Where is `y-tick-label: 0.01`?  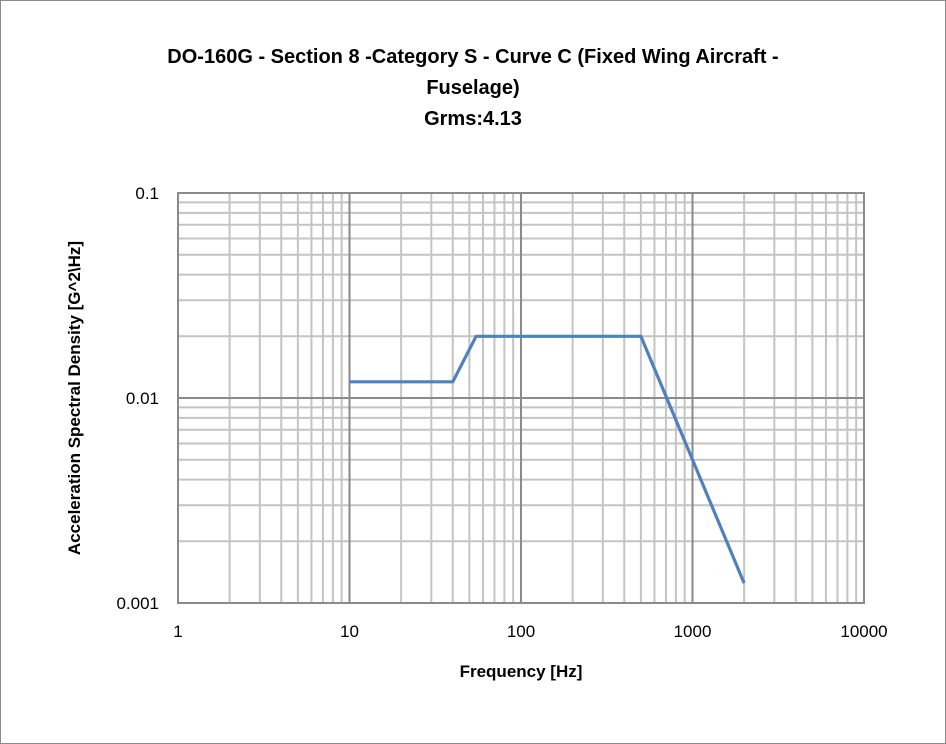
y-tick-label: 0.01 is located at coordinates (142, 398).